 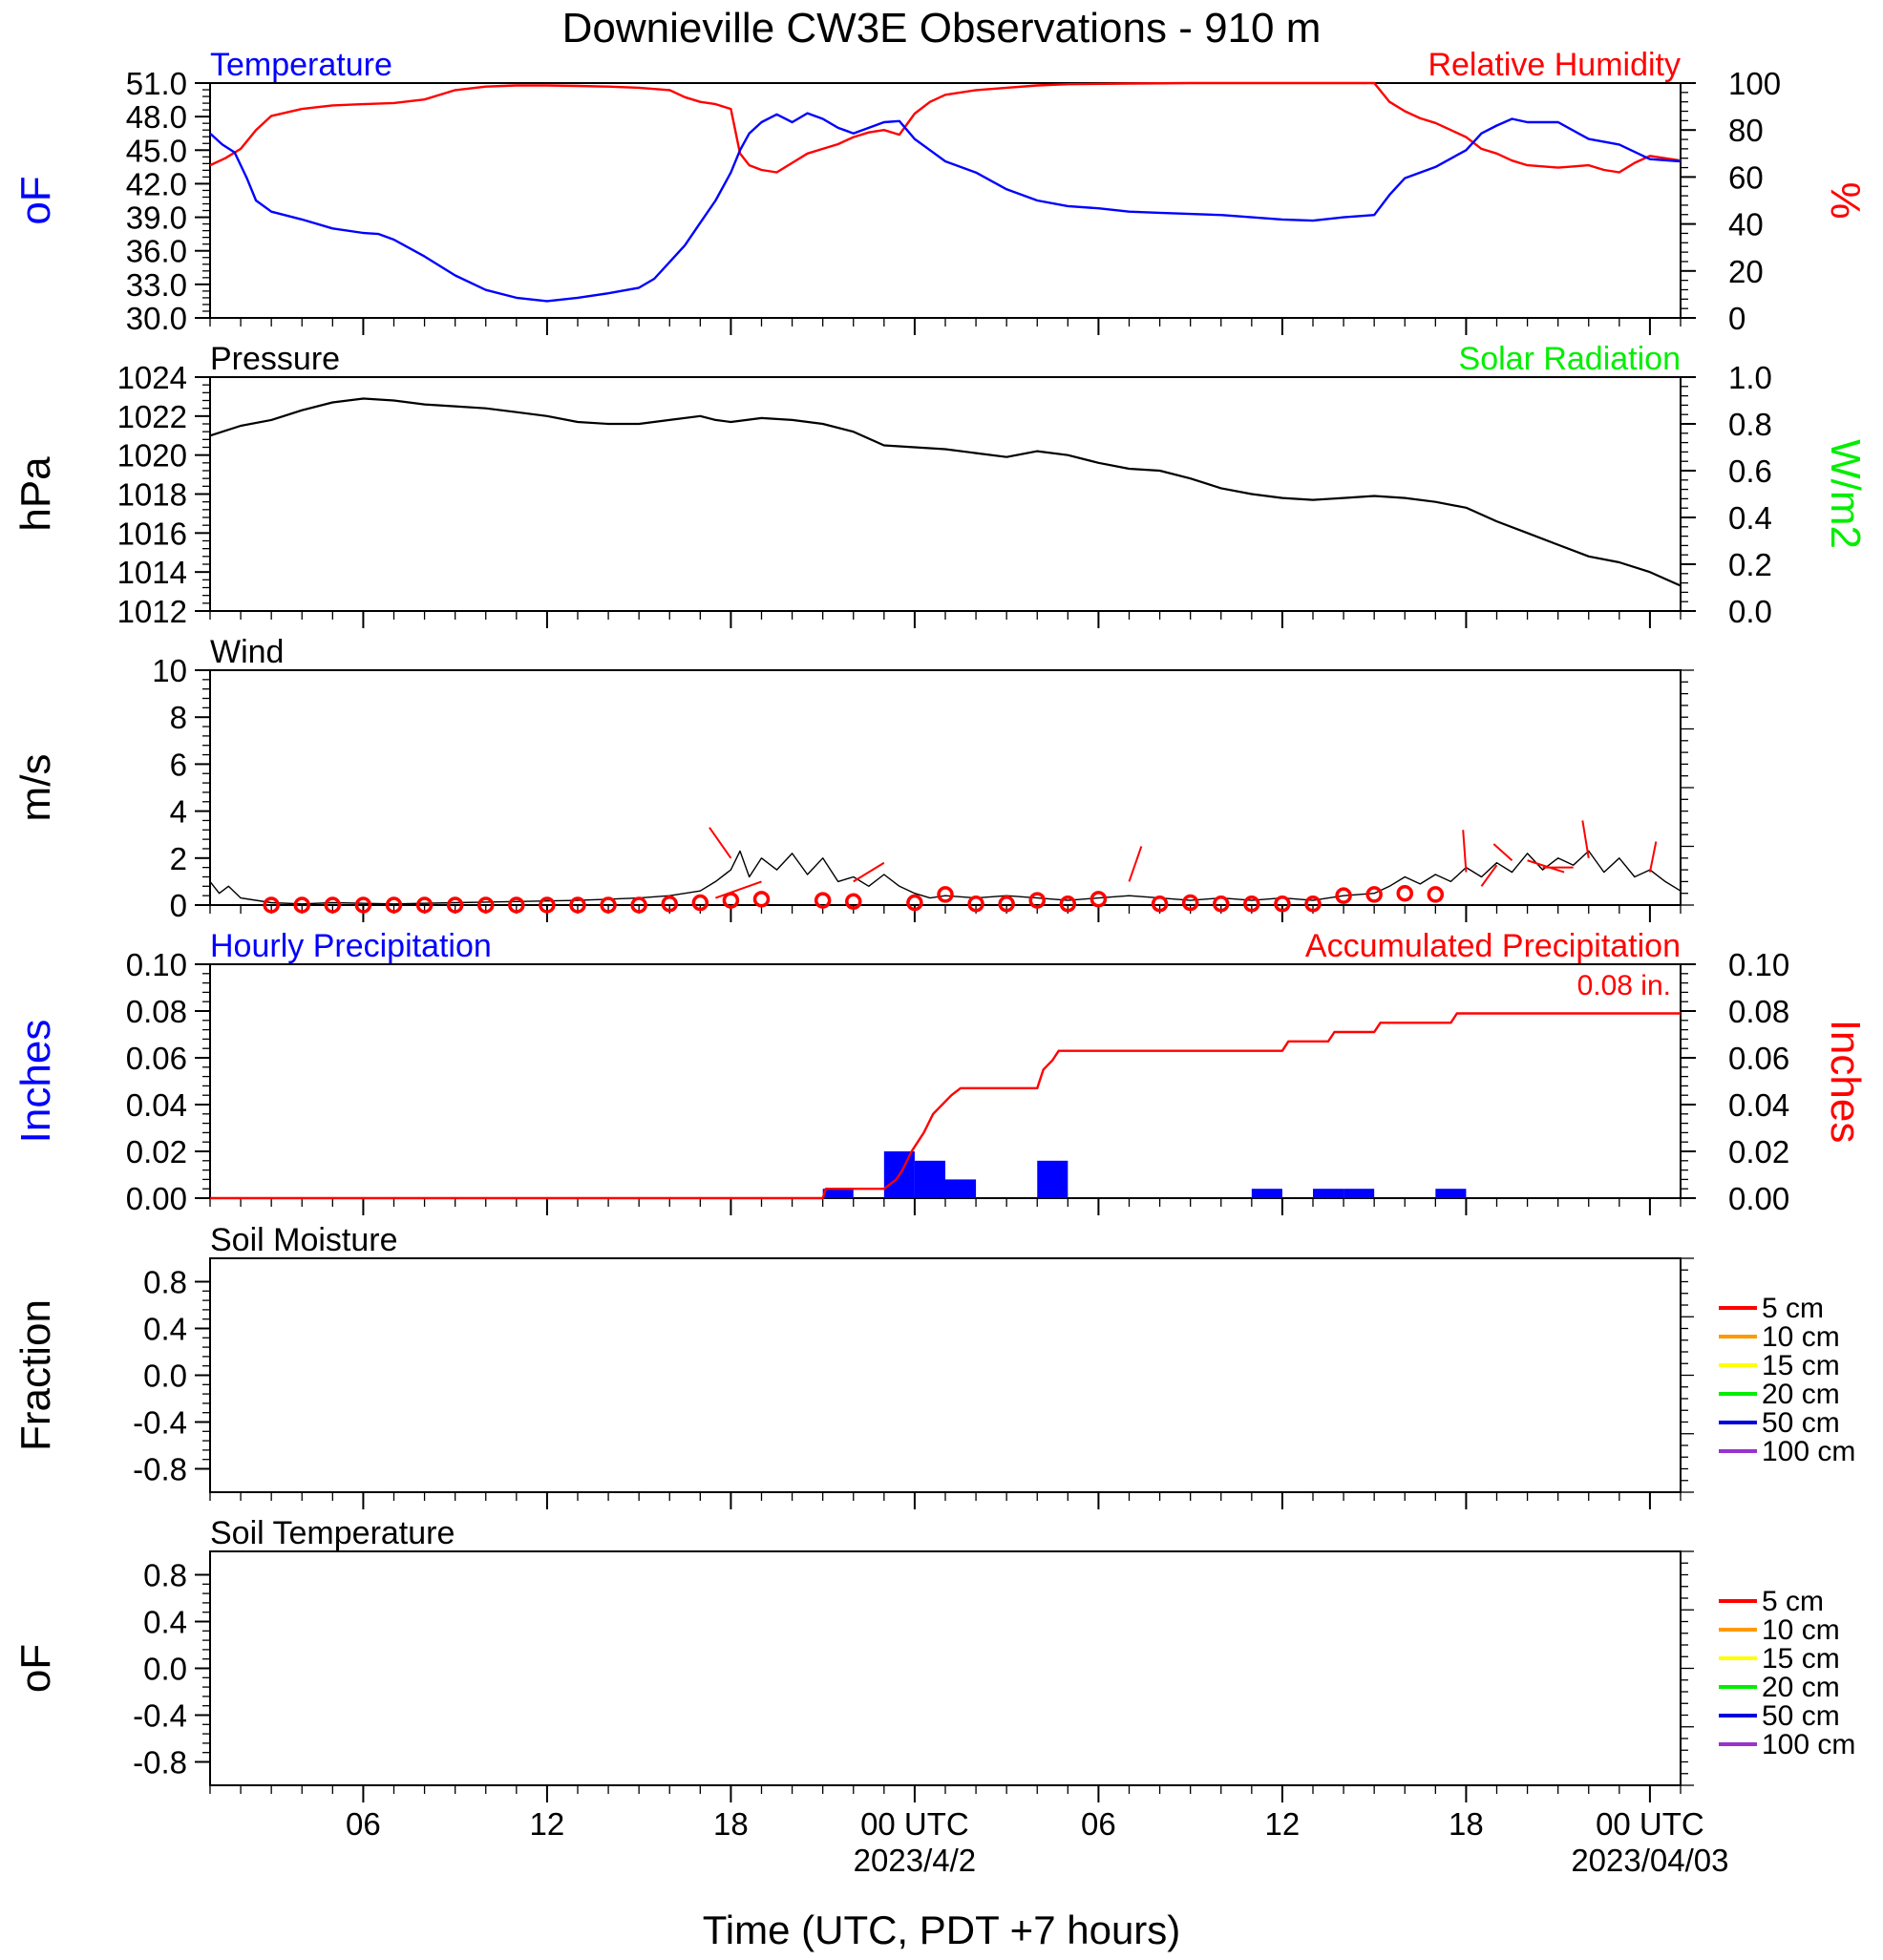 I want to click on panel-title-right: Solar Radiation, so click(x=1570, y=359).